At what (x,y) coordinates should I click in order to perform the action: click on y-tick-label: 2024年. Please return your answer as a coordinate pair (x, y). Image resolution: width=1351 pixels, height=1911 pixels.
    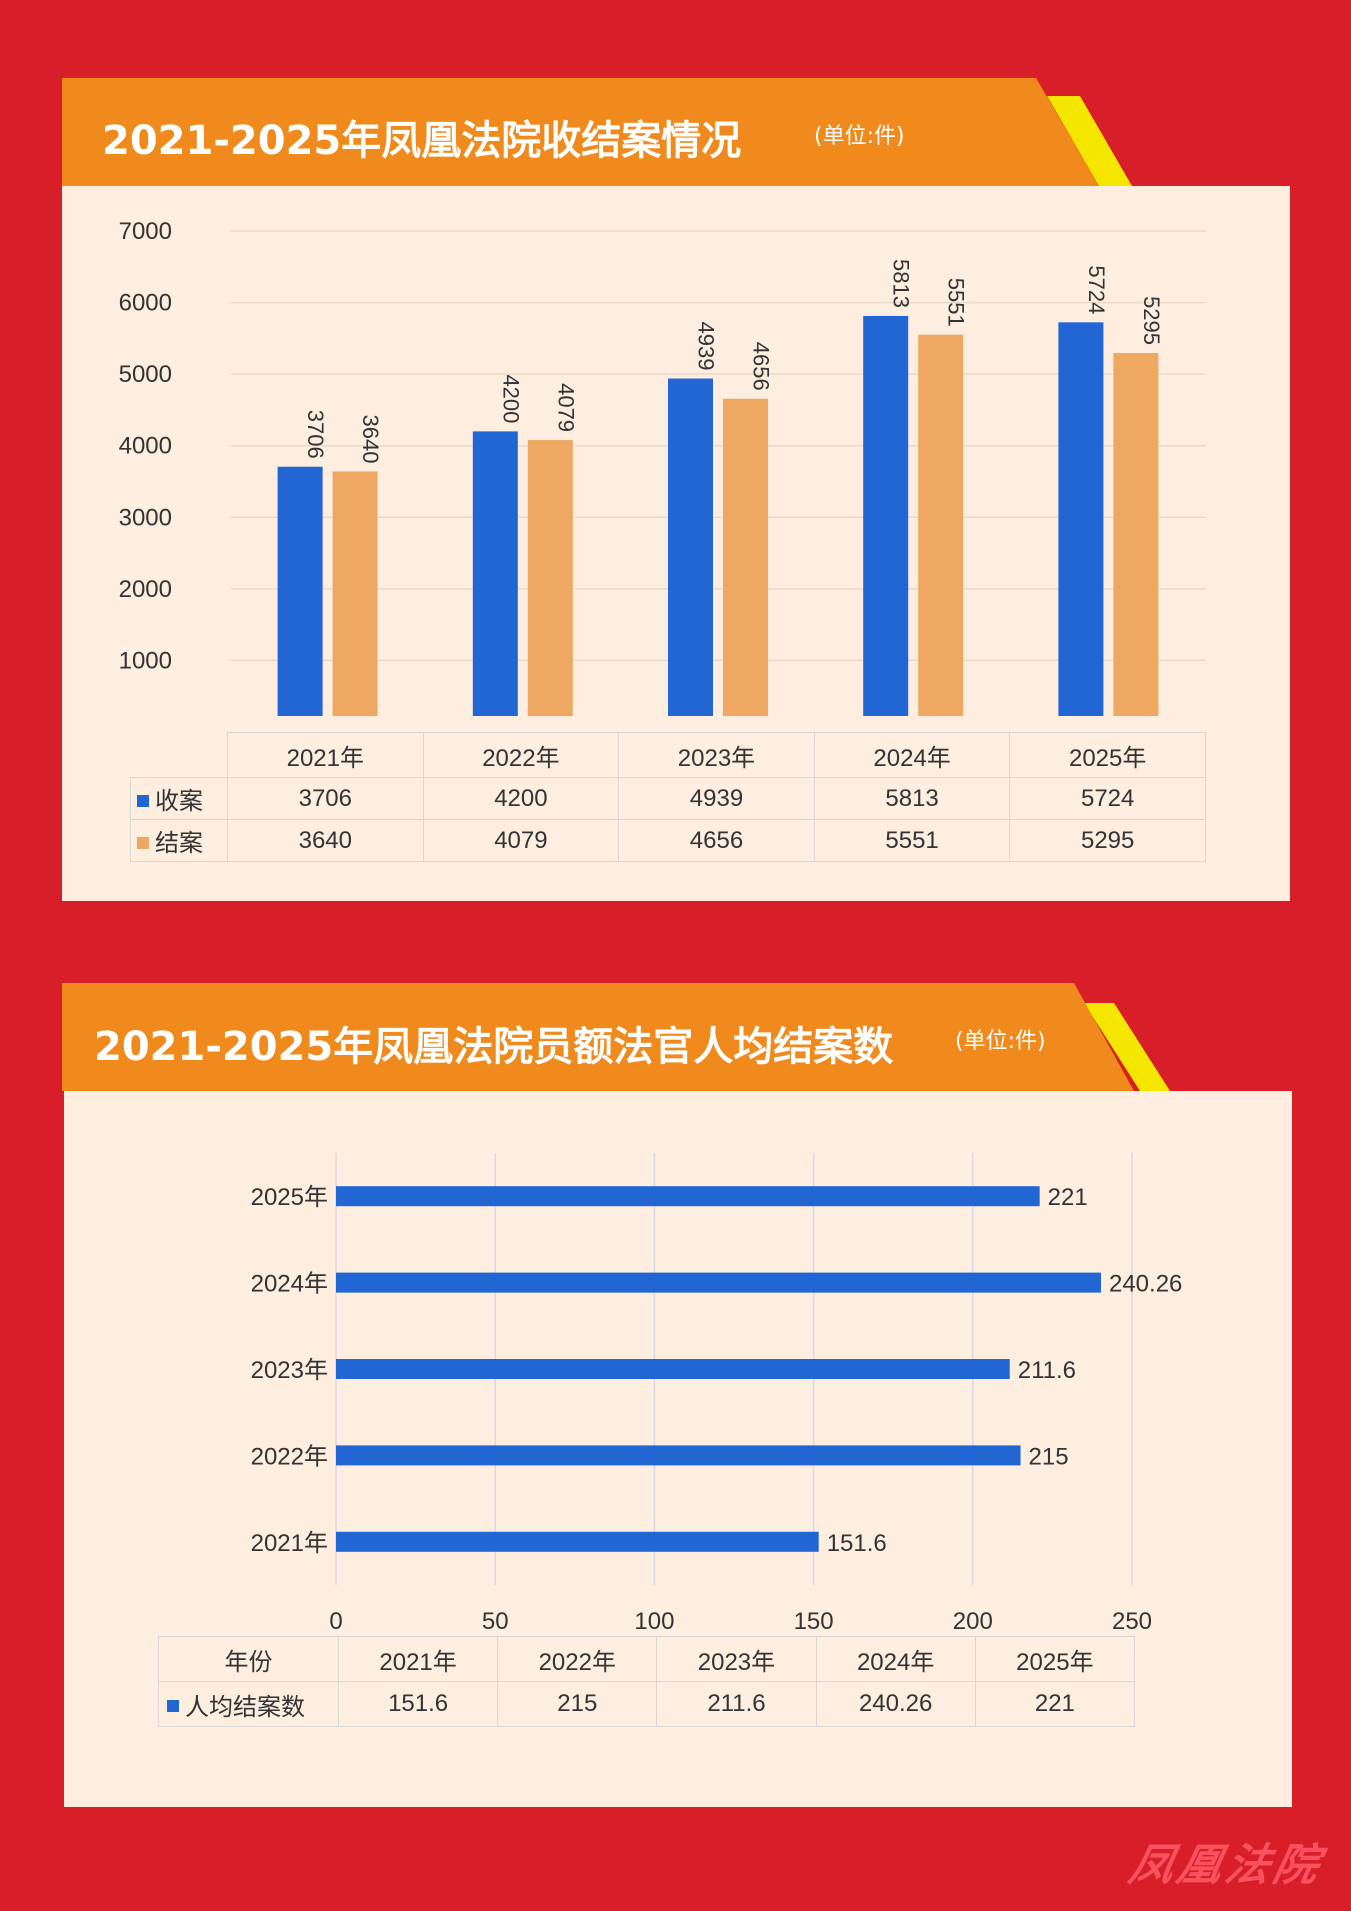
    Looking at the image, I should click on (289, 1284).